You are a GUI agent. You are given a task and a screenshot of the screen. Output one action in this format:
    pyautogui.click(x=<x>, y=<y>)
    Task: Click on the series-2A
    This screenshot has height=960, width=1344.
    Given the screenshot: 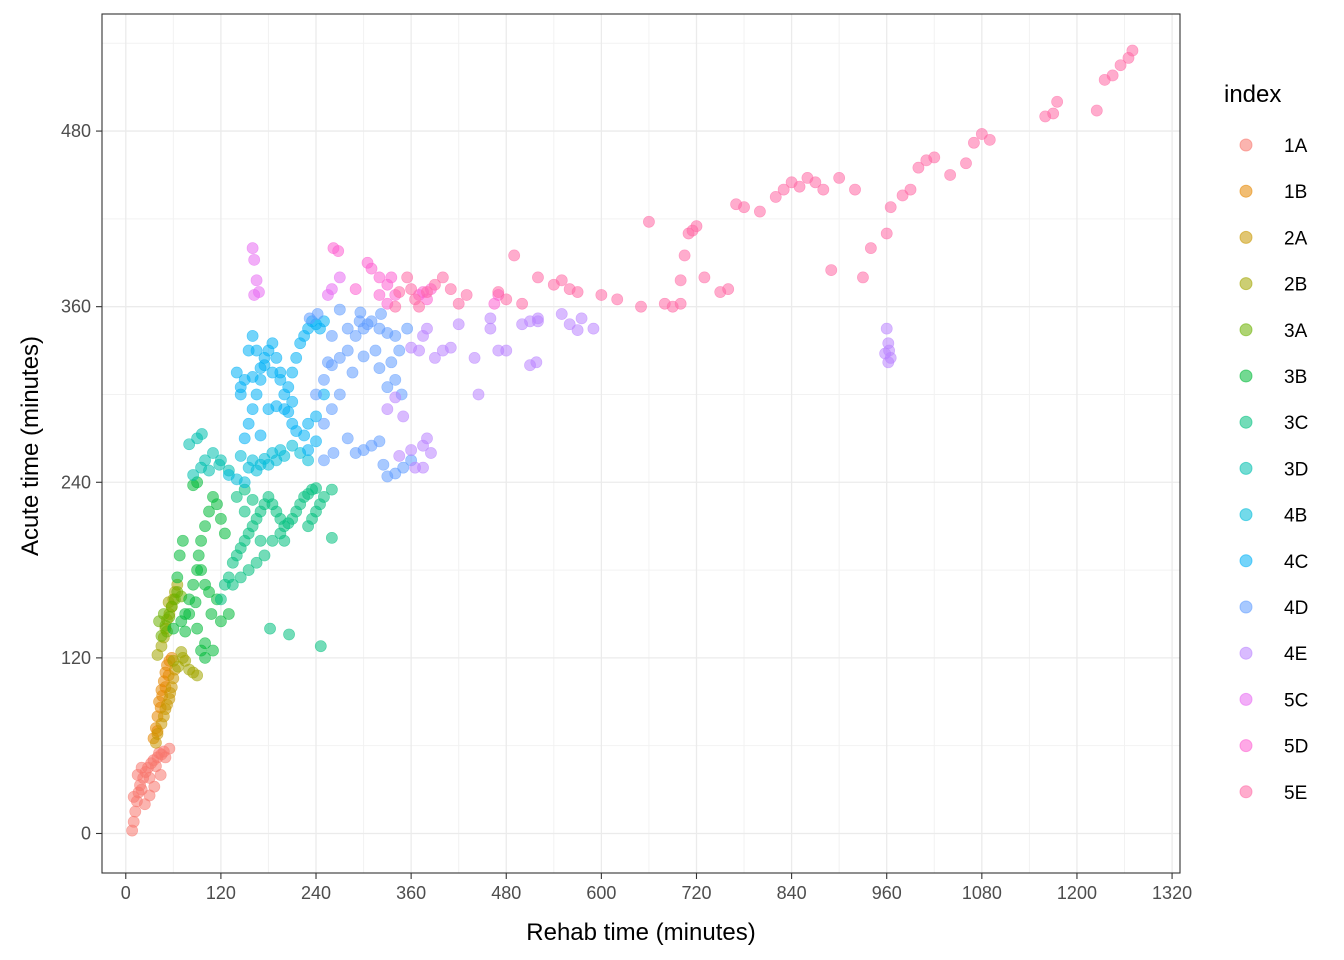 What is the action you would take?
    pyautogui.click(x=165, y=706)
    